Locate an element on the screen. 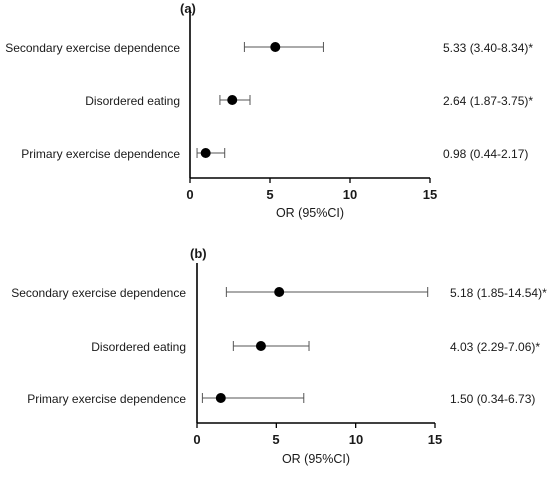  panel-label: (a) is located at coordinates (188, 8).